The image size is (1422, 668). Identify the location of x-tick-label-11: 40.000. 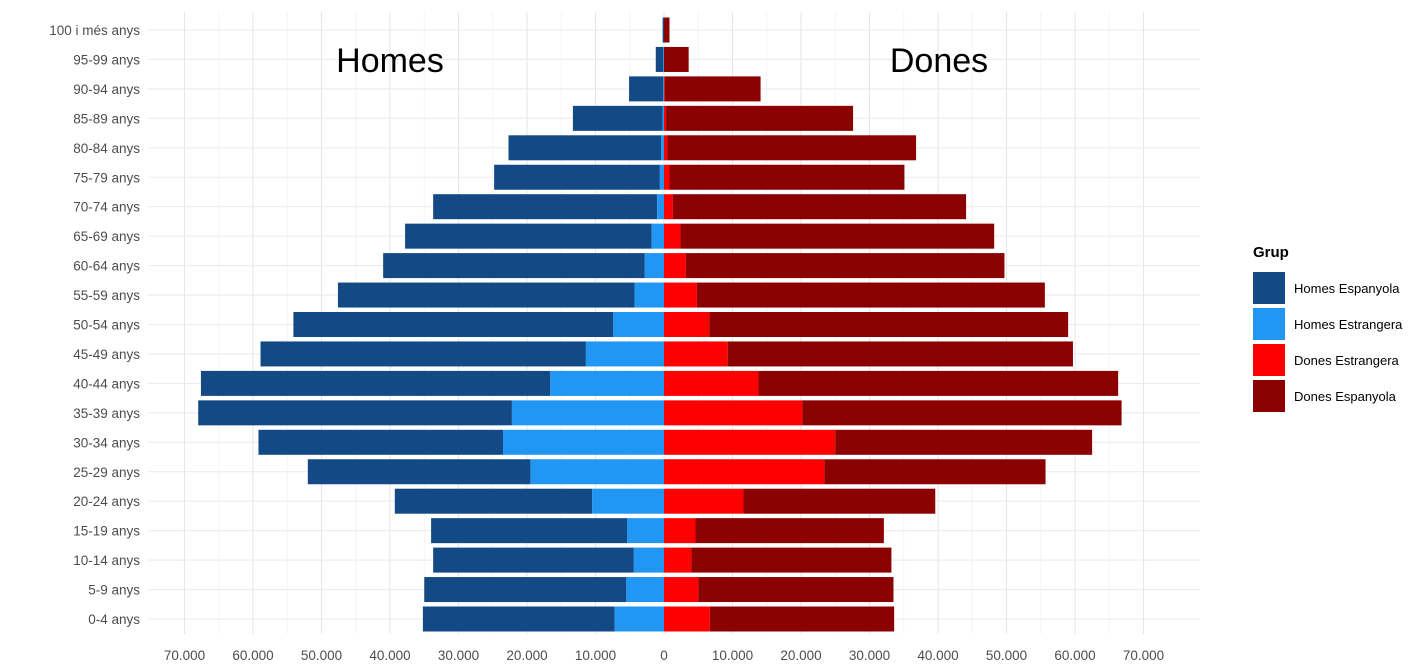
(937, 655).